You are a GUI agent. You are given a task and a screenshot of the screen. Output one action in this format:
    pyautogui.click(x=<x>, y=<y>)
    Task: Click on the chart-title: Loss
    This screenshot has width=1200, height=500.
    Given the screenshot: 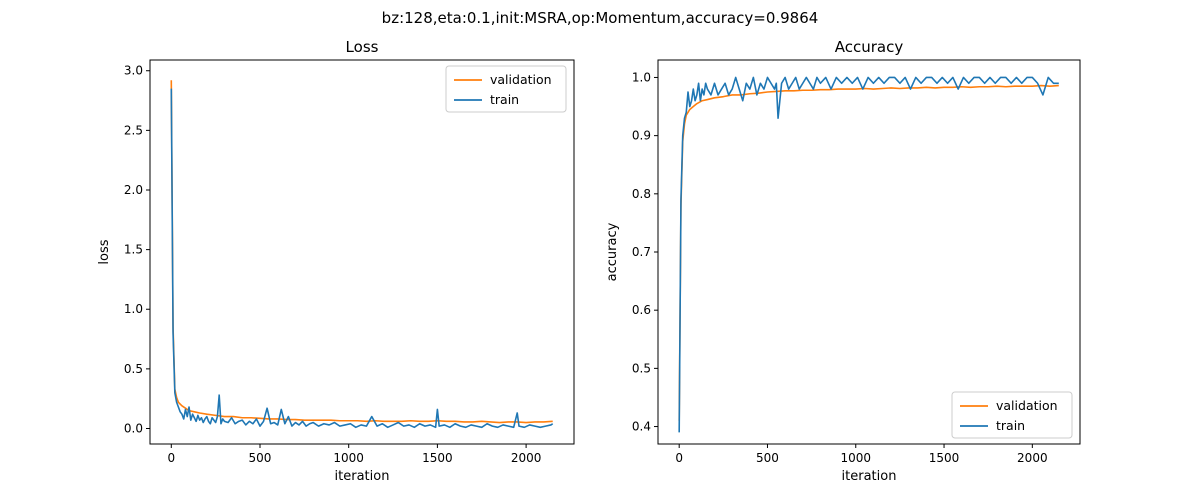 What is the action you would take?
    pyautogui.click(x=362, y=47)
    